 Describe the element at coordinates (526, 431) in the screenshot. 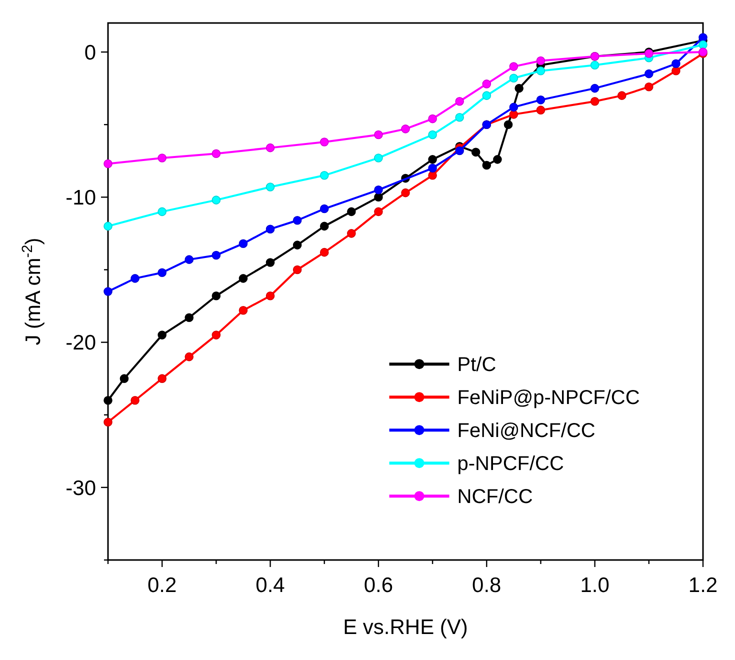

I see `legend-label: FeNi@NCF/CC` at that location.